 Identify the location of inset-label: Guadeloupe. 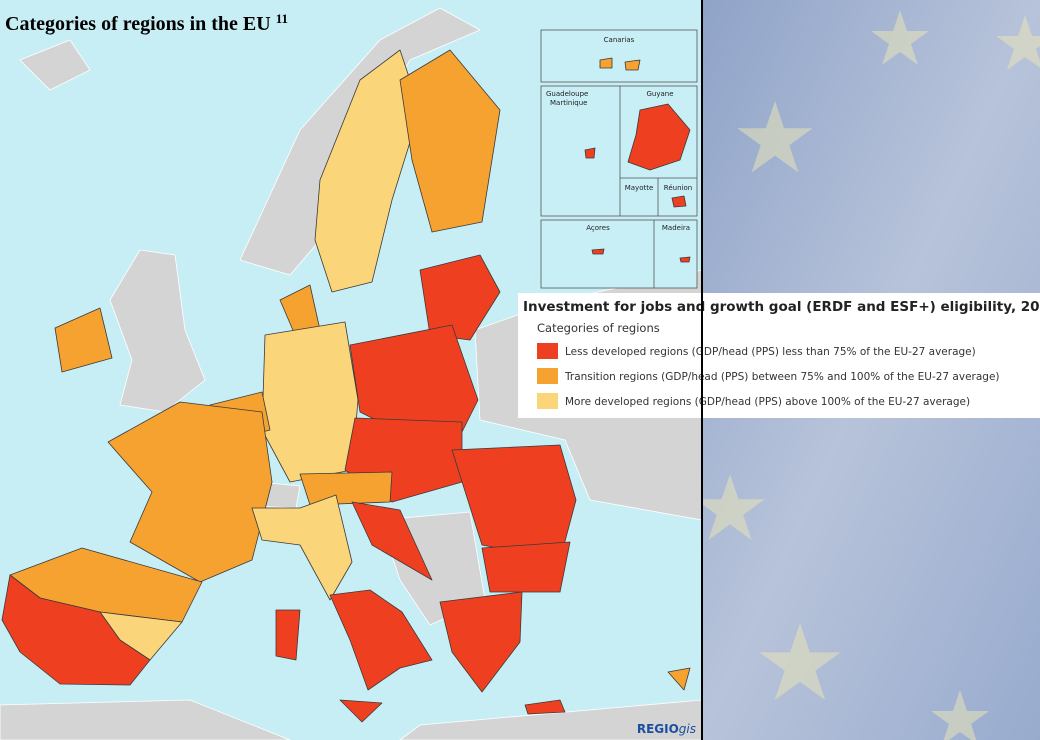
(567, 94).